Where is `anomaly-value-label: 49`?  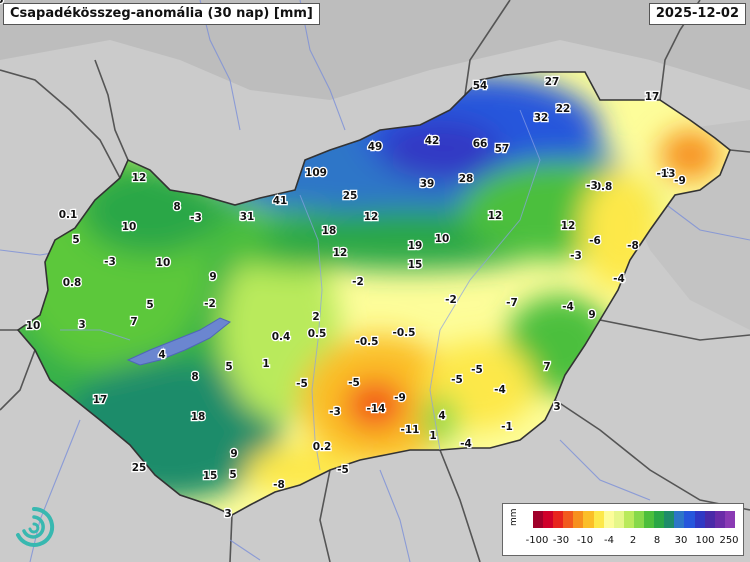 anomaly-value-label: 49 is located at coordinates (375, 147).